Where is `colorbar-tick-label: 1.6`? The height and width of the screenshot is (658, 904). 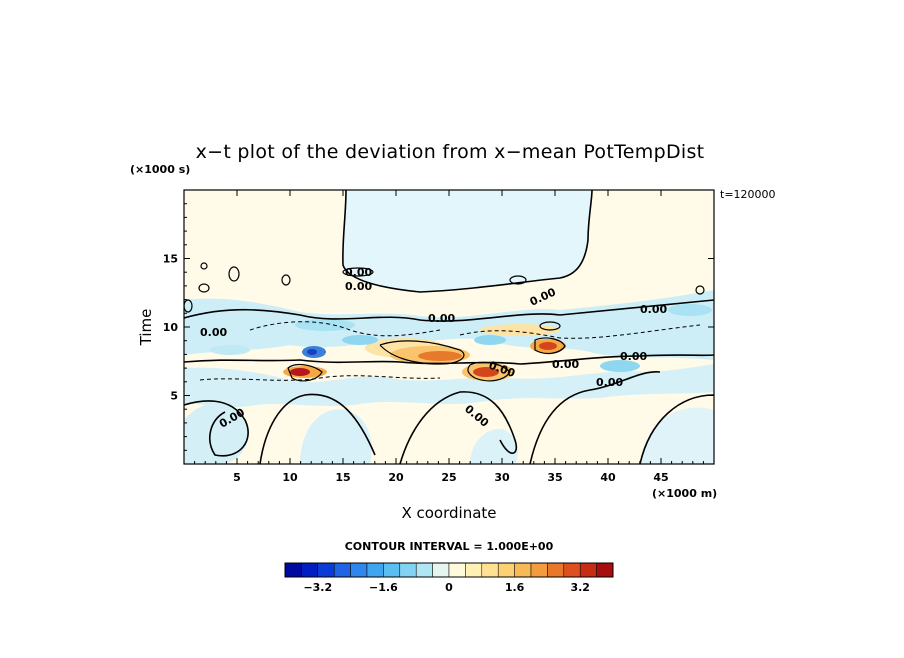
colorbar-tick-label: 1.6 is located at coordinates (515, 587).